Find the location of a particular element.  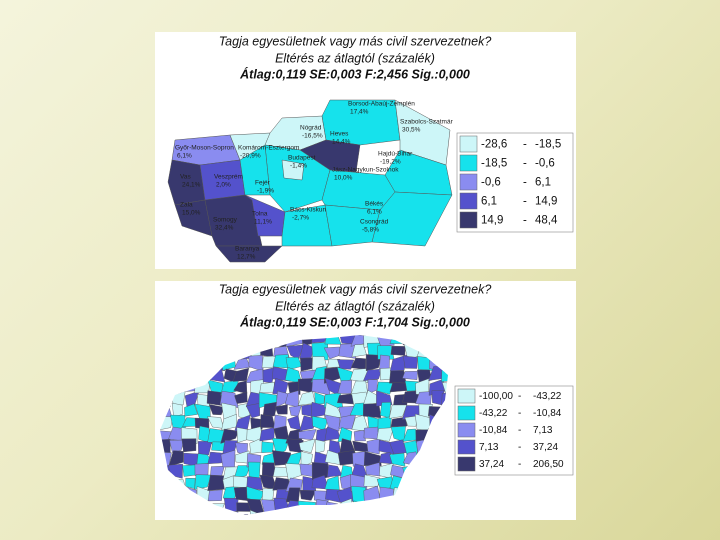

region-name: Bács-Kiskun is located at coordinates (308, 210).